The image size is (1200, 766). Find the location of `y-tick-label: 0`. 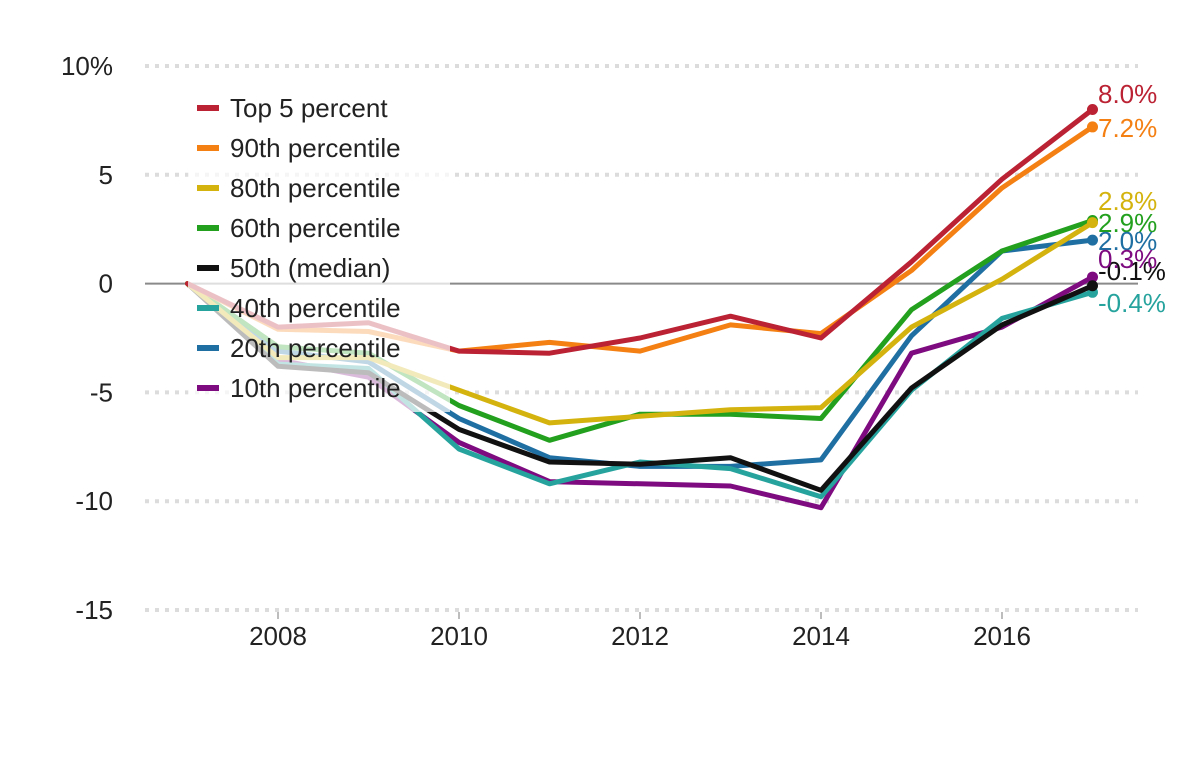

y-tick-label: 0 is located at coordinates (106, 284).